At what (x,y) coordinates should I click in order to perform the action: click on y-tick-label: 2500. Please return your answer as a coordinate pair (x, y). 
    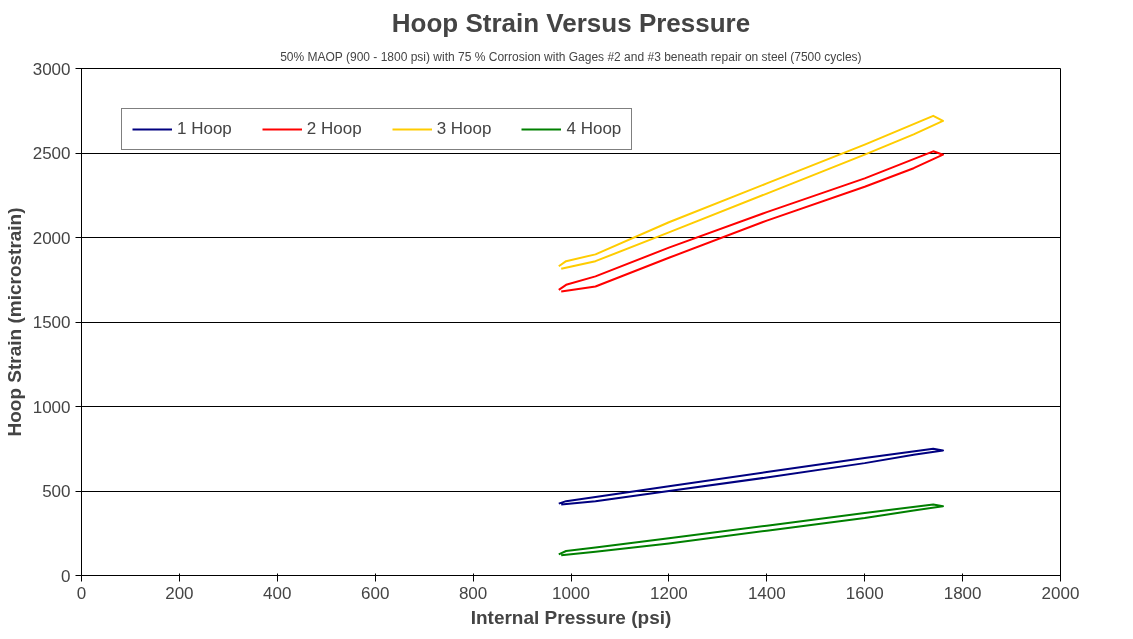
    Looking at the image, I should click on (51, 153).